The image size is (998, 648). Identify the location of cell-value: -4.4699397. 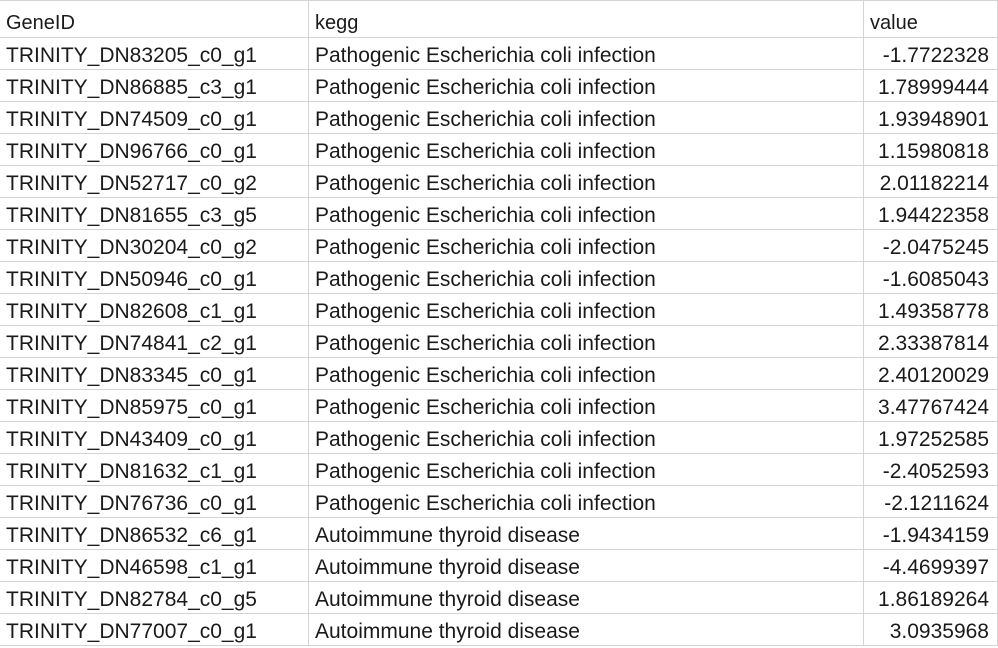
(931, 566).